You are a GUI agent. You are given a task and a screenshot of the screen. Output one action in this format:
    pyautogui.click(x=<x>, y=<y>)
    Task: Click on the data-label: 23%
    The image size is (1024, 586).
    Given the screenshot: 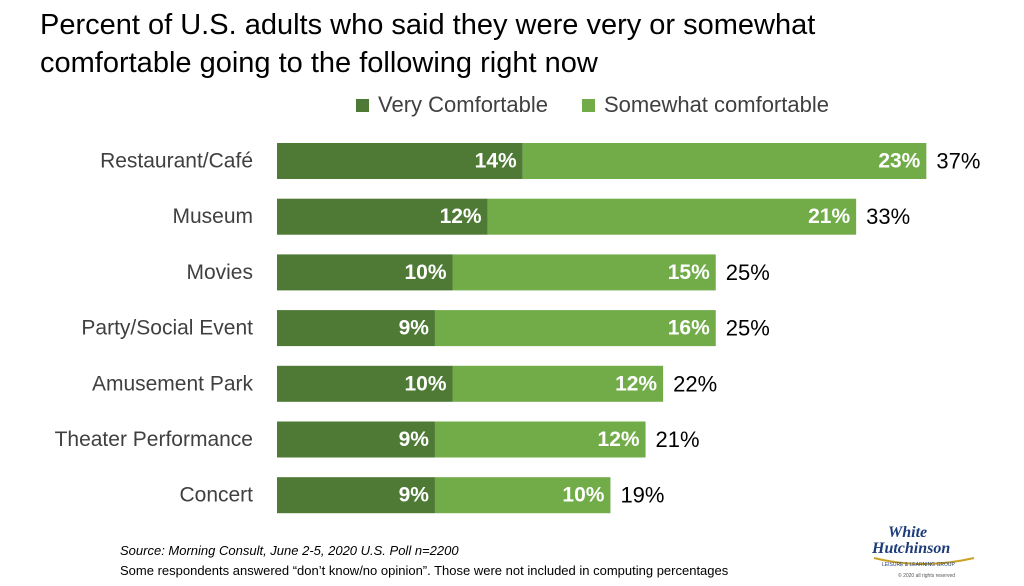 What is the action you would take?
    pyautogui.click(x=899, y=161)
    